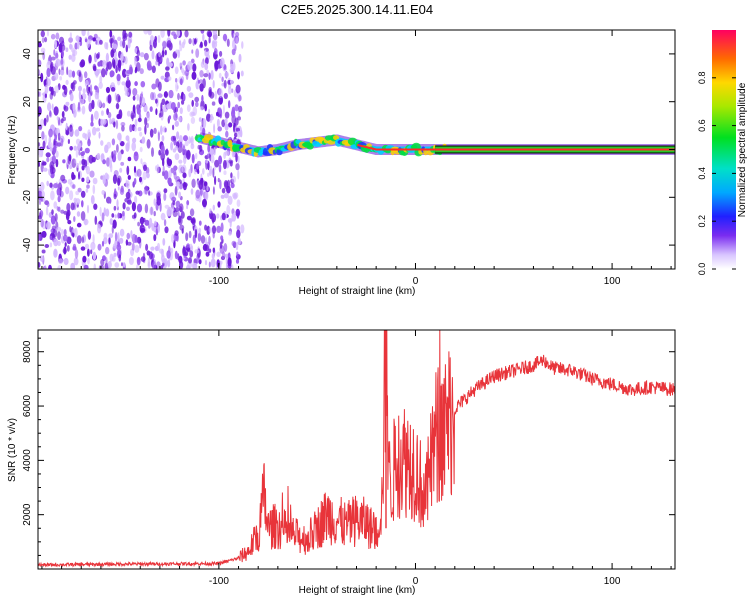 The width and height of the screenshot is (750, 605). Describe the element at coordinates (612, 581) in the screenshot. I see `snr-x-tick-label: 100` at that location.